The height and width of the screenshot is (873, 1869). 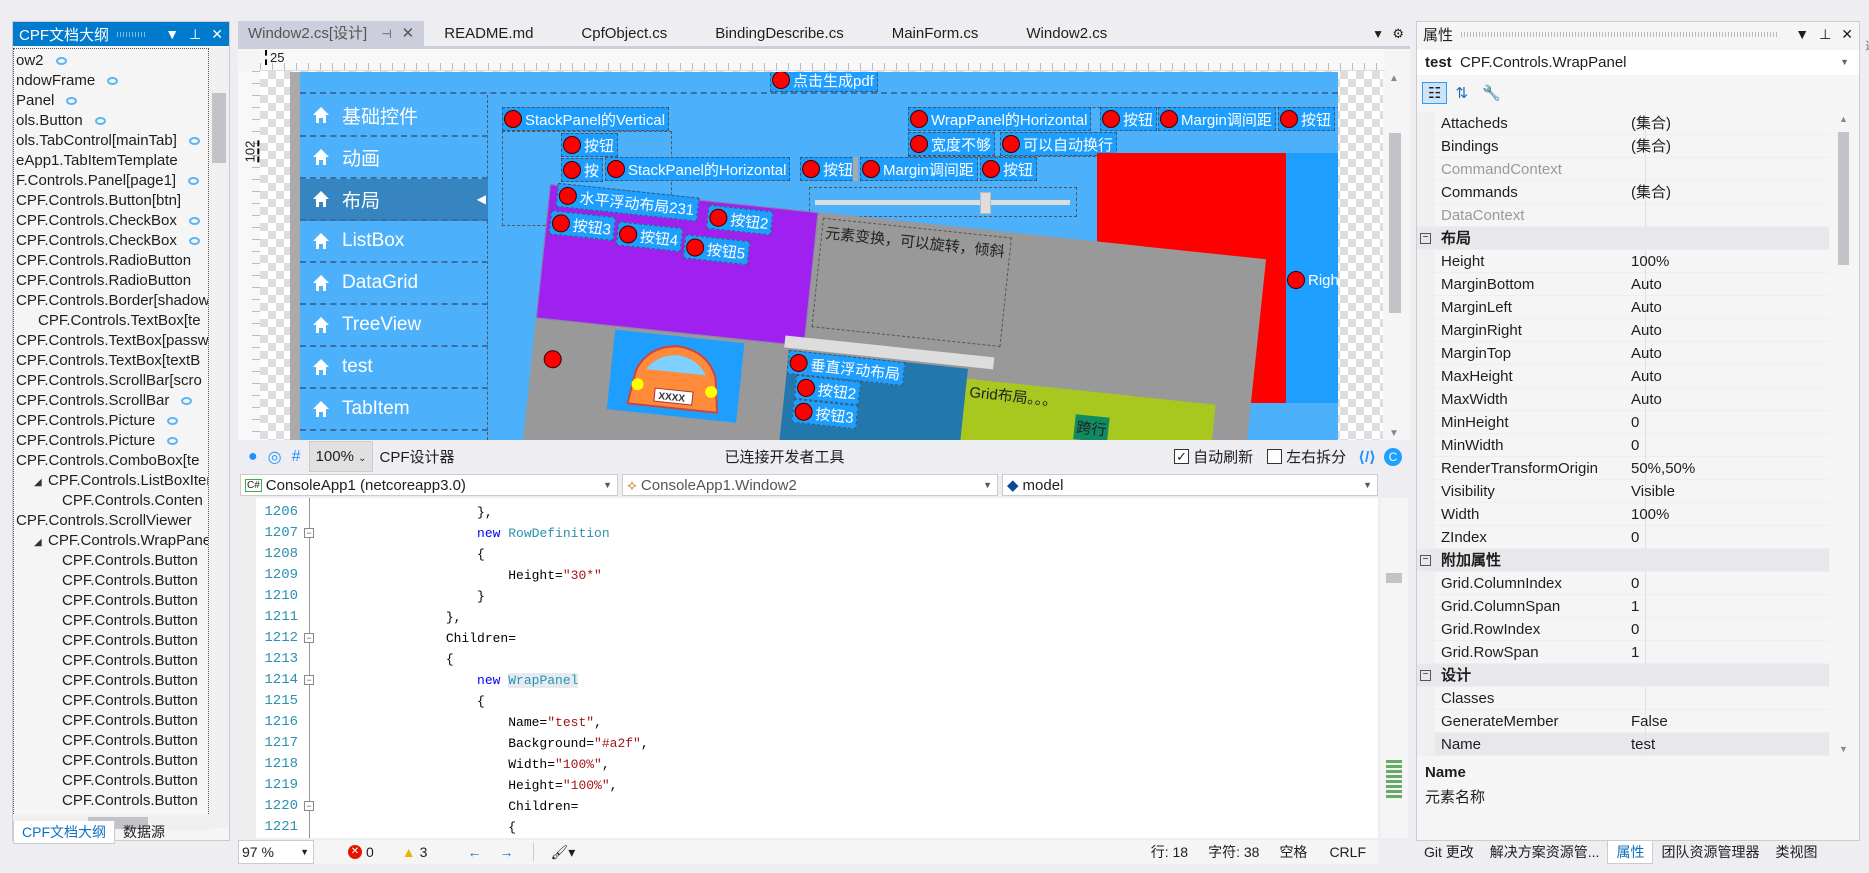 I want to click on outline-vertical-scrollbar, so click(x=219, y=438).